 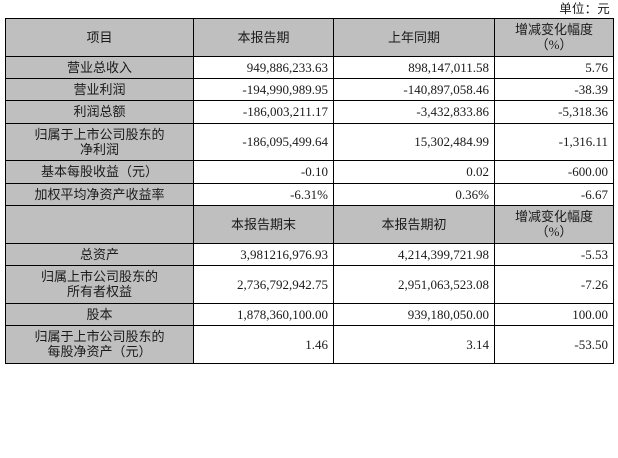 I want to click on row-label-line2: 净利润, so click(x=99, y=149).